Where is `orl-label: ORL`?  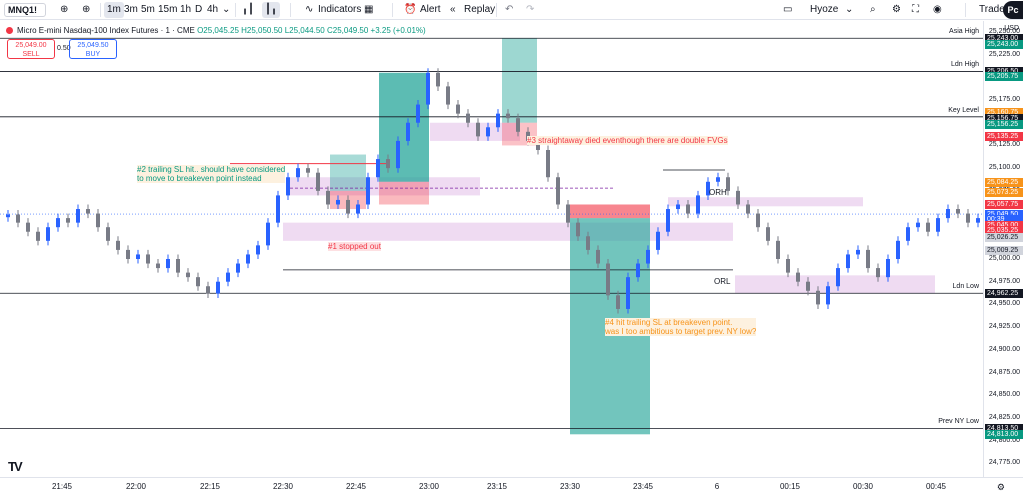 orl-label: ORL is located at coordinates (722, 281).